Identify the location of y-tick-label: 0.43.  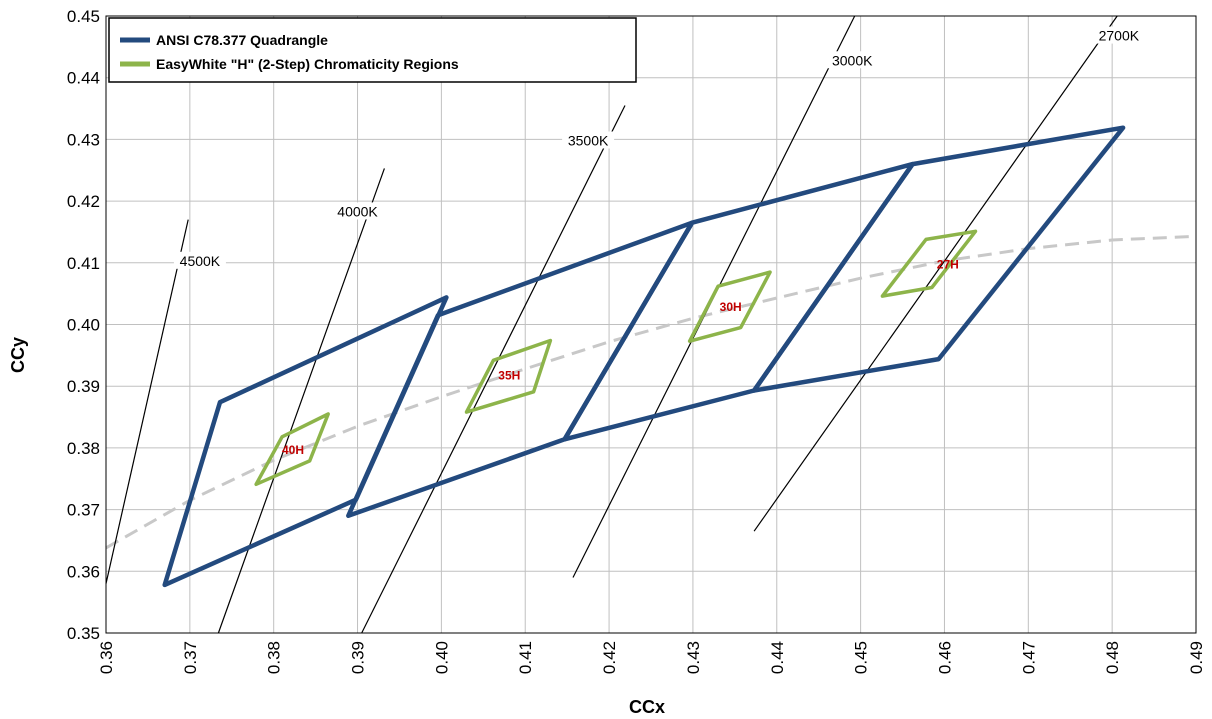
(83, 139).